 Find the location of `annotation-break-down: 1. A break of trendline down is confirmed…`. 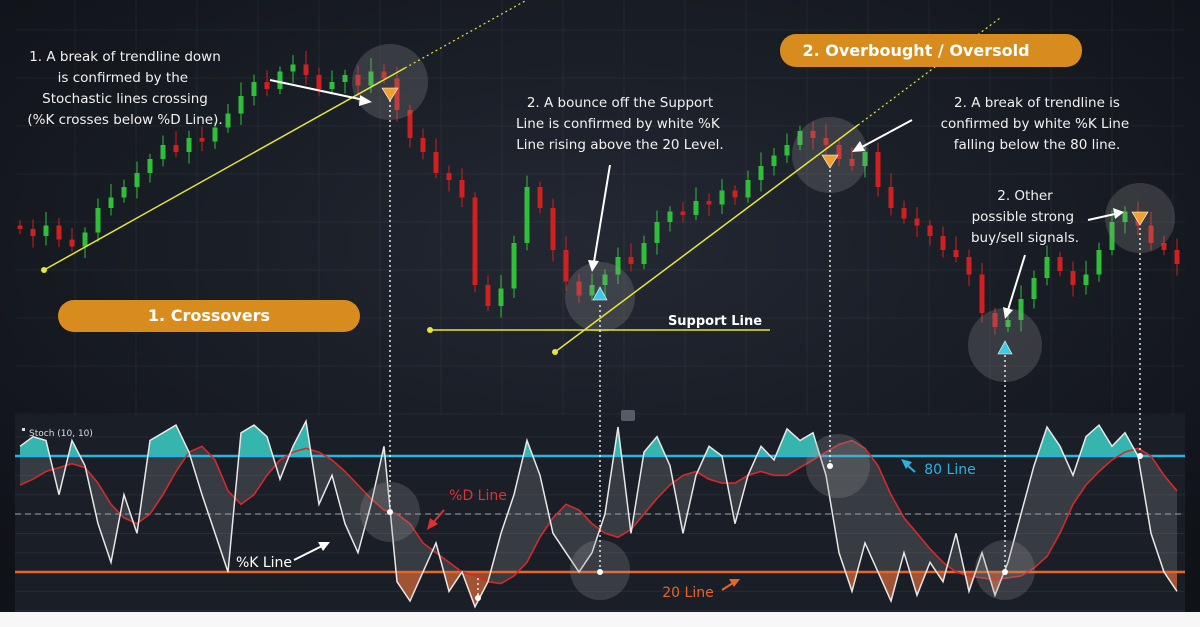

annotation-break-down: 1. A break of trendline down is confirmed… is located at coordinates (124, 88).